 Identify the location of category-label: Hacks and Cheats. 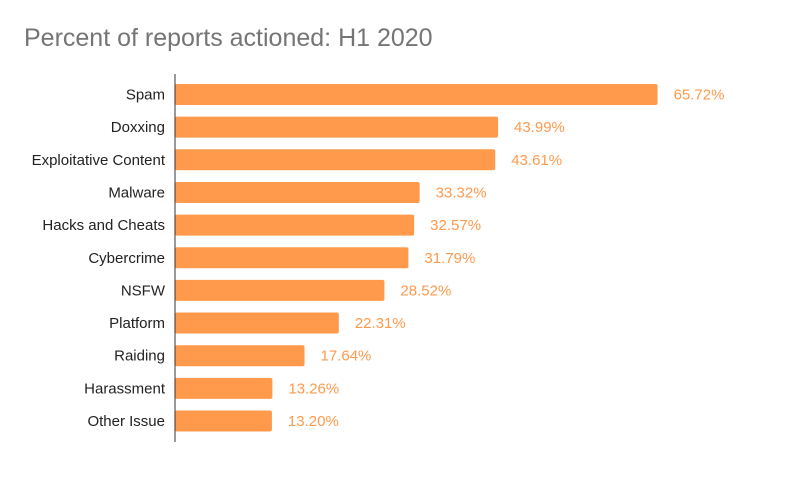
(103, 225).